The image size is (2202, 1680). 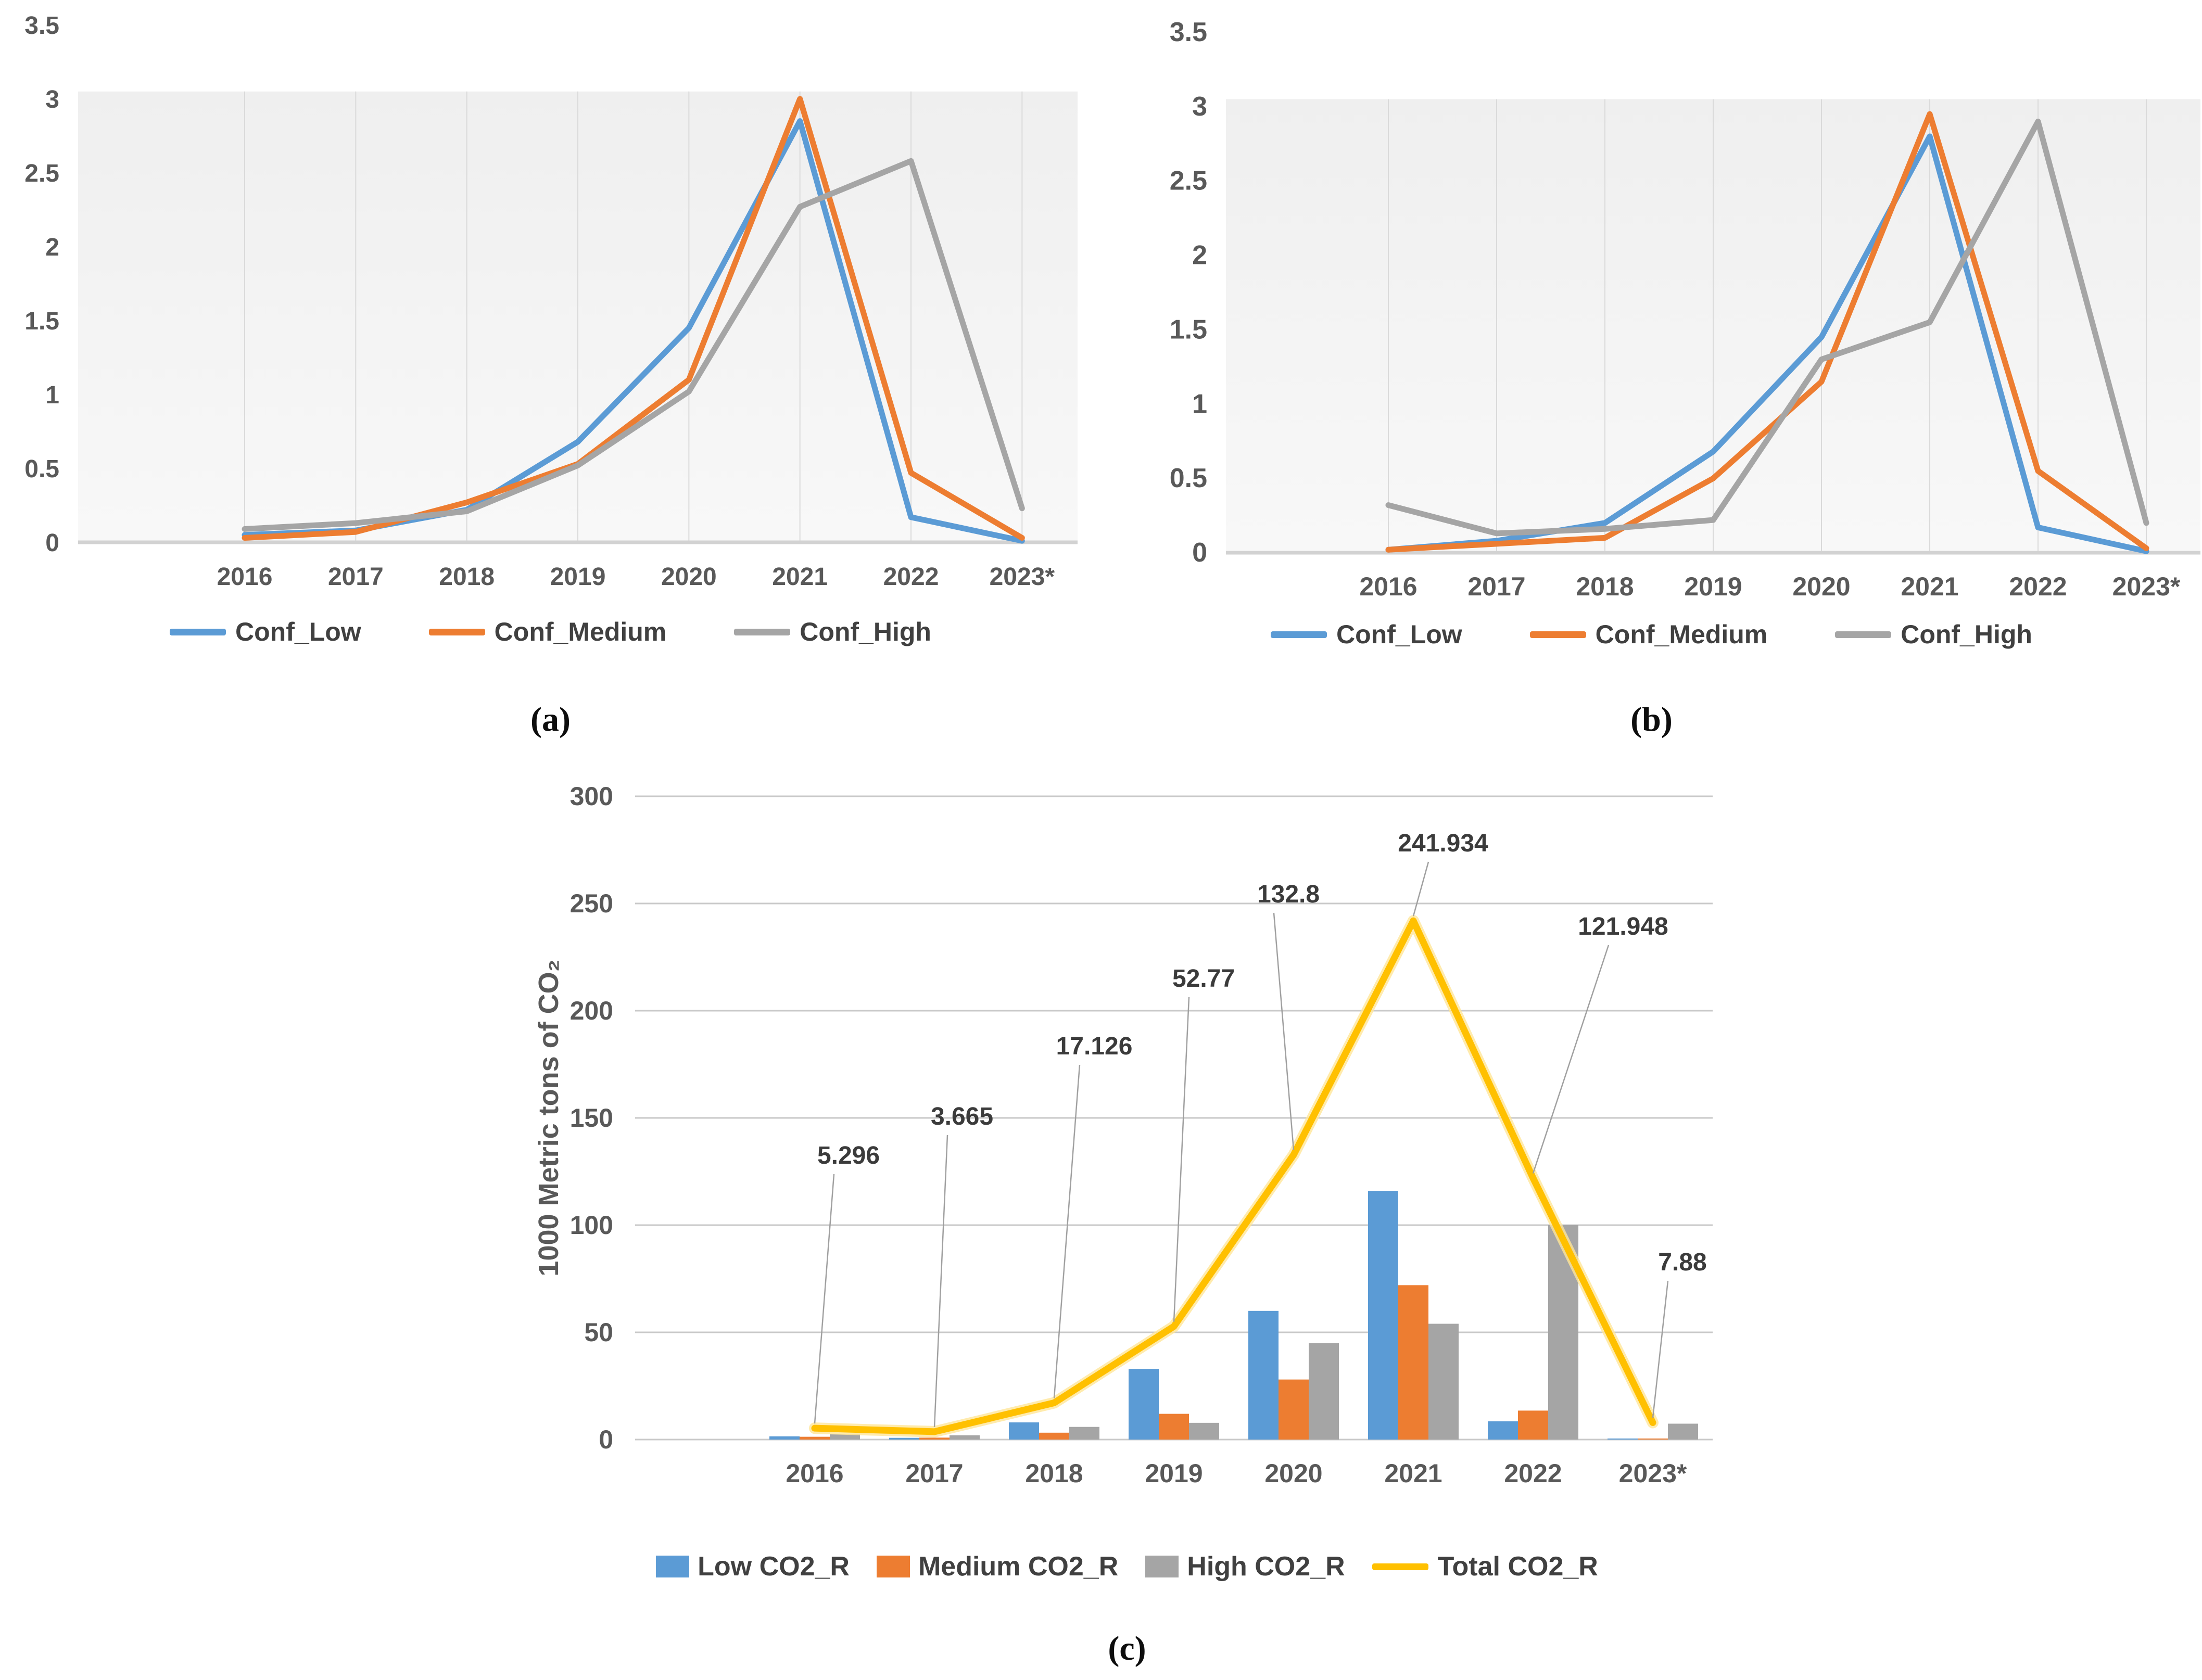 I want to click on data-label: 121.948, so click(x=1623, y=926).